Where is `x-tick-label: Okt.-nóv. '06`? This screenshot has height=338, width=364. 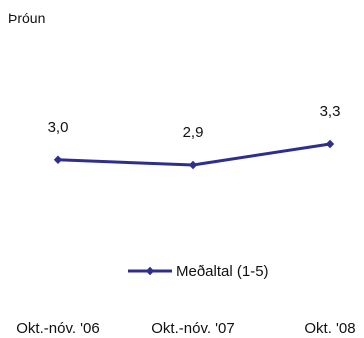
x-tick-label: Okt.-nóv. '06 is located at coordinates (57, 328).